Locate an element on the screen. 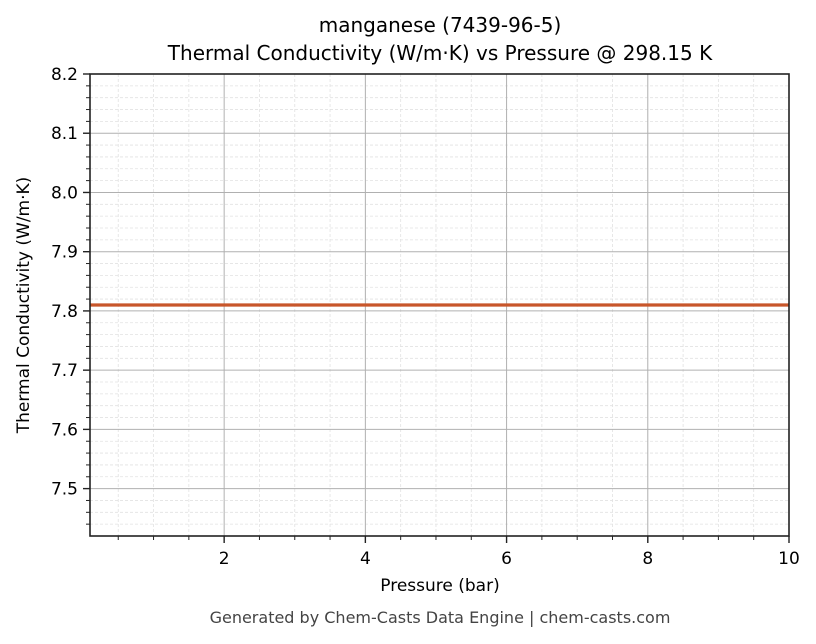 This screenshot has width=816, height=644. svg-text: 7.8 is located at coordinates (64, 312).